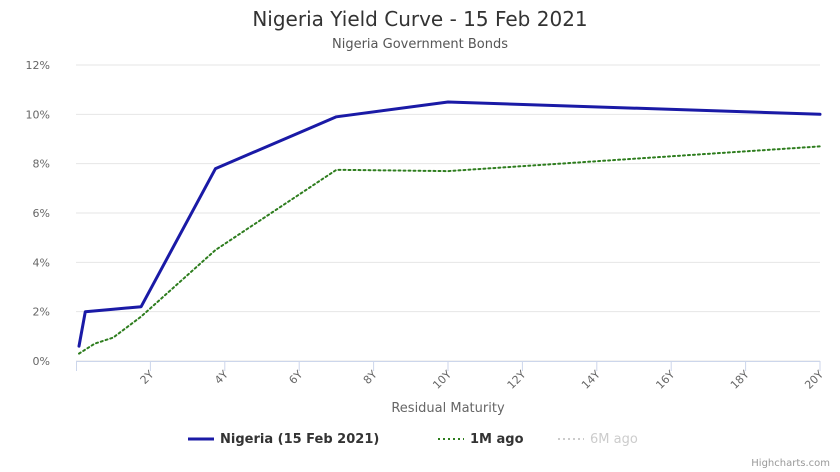 The width and height of the screenshot is (840, 472). Describe the element at coordinates (295, 377) in the screenshot. I see `x-tick-label: 6Y` at that location.